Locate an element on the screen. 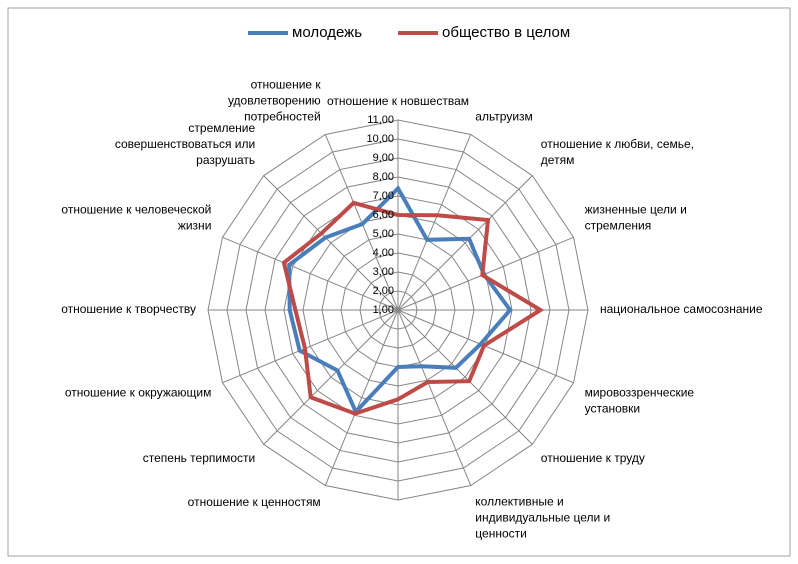 Image resolution: width=798 pixels, height=564 pixels. category-label: жизненные цели и стремления is located at coordinates (636, 218).